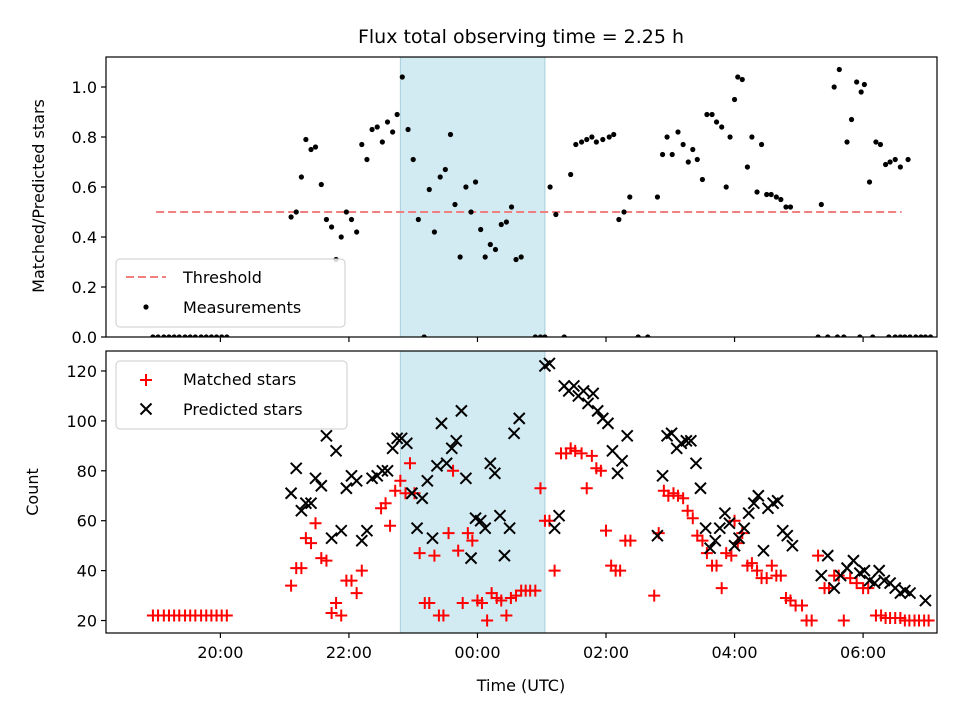 The width and height of the screenshot is (960, 720). What do you see at coordinates (146, 409) in the screenshot?
I see `legend-predicted-swatch` at bounding box center [146, 409].